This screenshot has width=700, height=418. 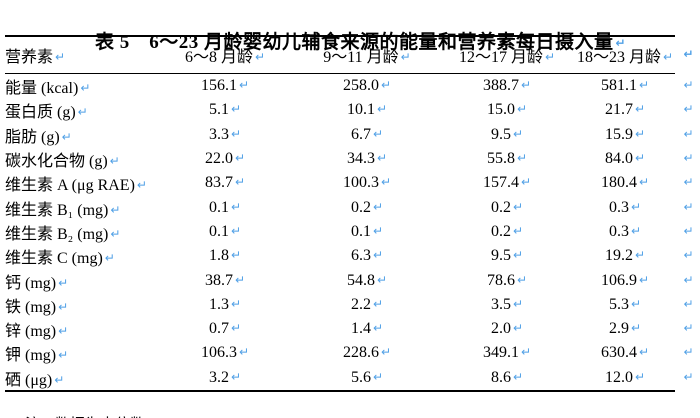 What do you see at coordinates (56, 162) in the screenshot?
I see `row-label: 碳水化合物 (g)` at bounding box center [56, 162].